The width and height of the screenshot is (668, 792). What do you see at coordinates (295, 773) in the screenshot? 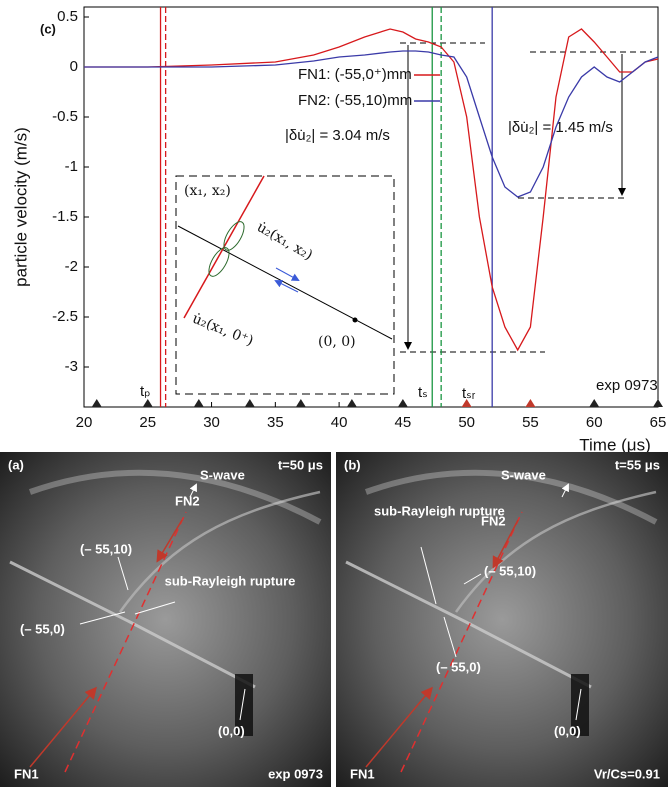
I see `photo-label: exp 0973` at bounding box center [295, 773].